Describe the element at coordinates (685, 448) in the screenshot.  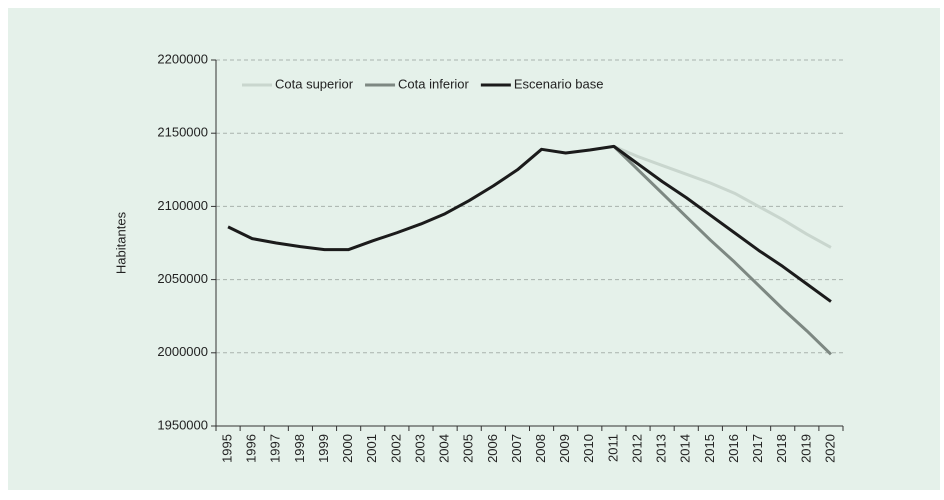
I see `x-tick-label: 2014` at that location.